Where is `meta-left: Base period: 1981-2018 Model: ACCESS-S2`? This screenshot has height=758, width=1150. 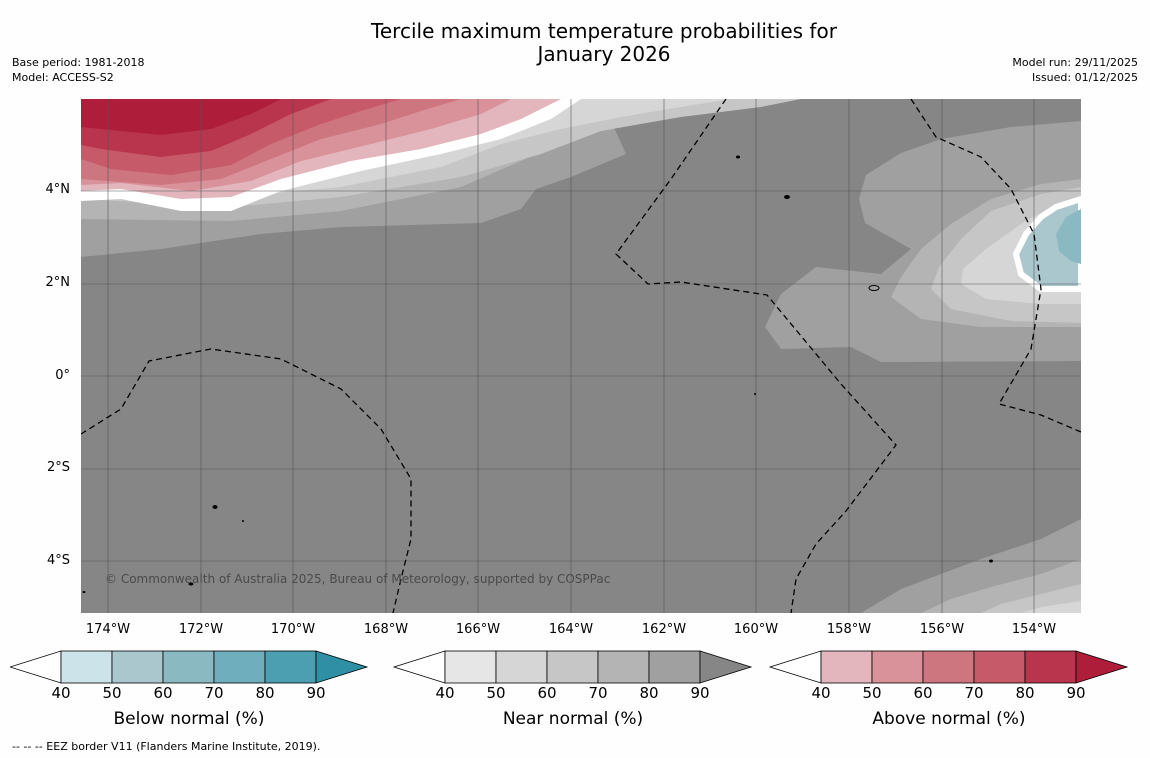
meta-left: Base period: 1981-2018 Model: ACCESS-S2 is located at coordinates (78, 70).